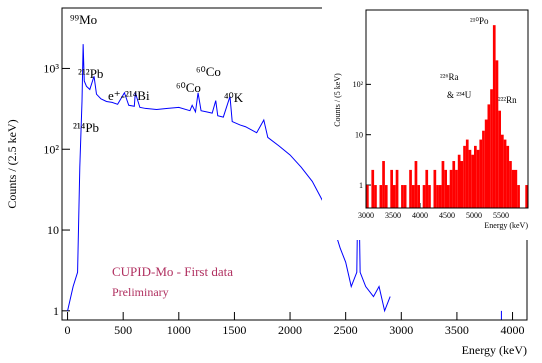 The height and width of the screenshot is (363, 542). Describe the element at coordinates (234, 97) in the screenshot. I see `annotation: ⁴⁰K` at that location.